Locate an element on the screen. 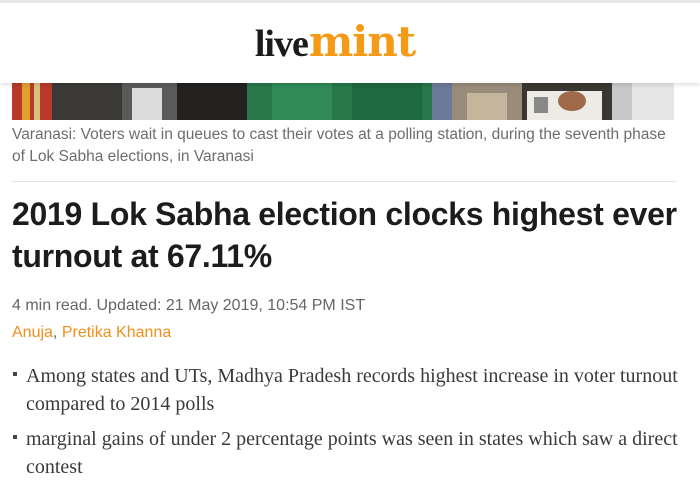 This screenshot has width=700, height=492. caption-divider is located at coordinates (344, 181).